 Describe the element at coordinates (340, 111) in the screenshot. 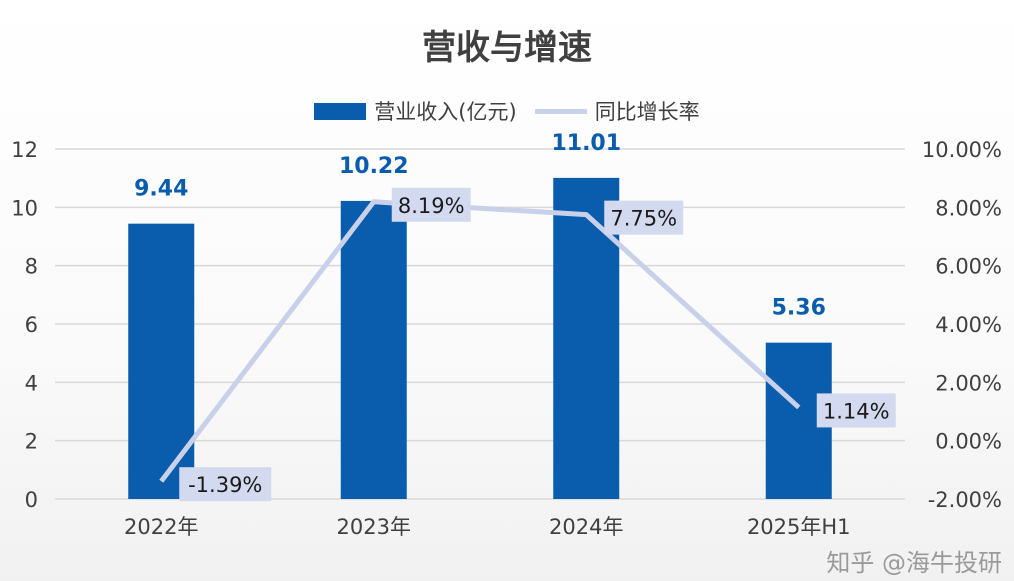

I see `legend-swatch-bar` at that location.